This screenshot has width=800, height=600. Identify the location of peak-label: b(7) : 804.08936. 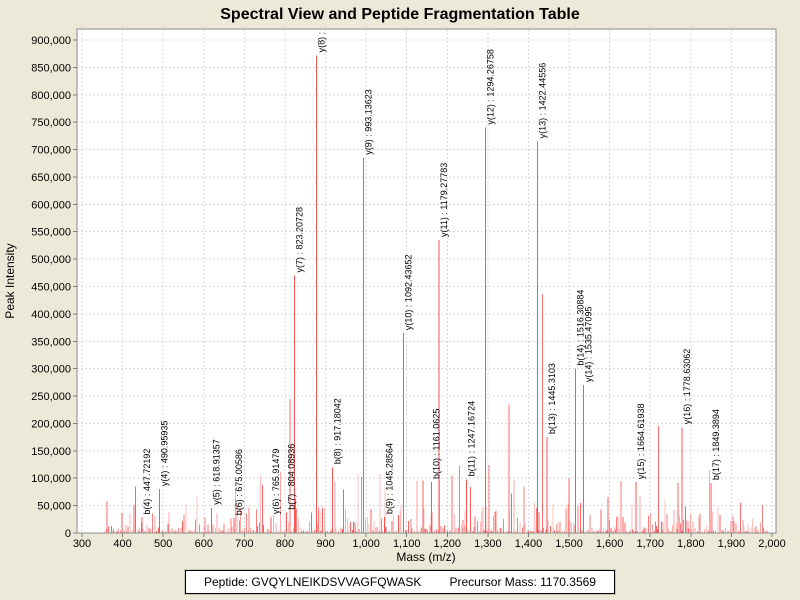
(292, 477).